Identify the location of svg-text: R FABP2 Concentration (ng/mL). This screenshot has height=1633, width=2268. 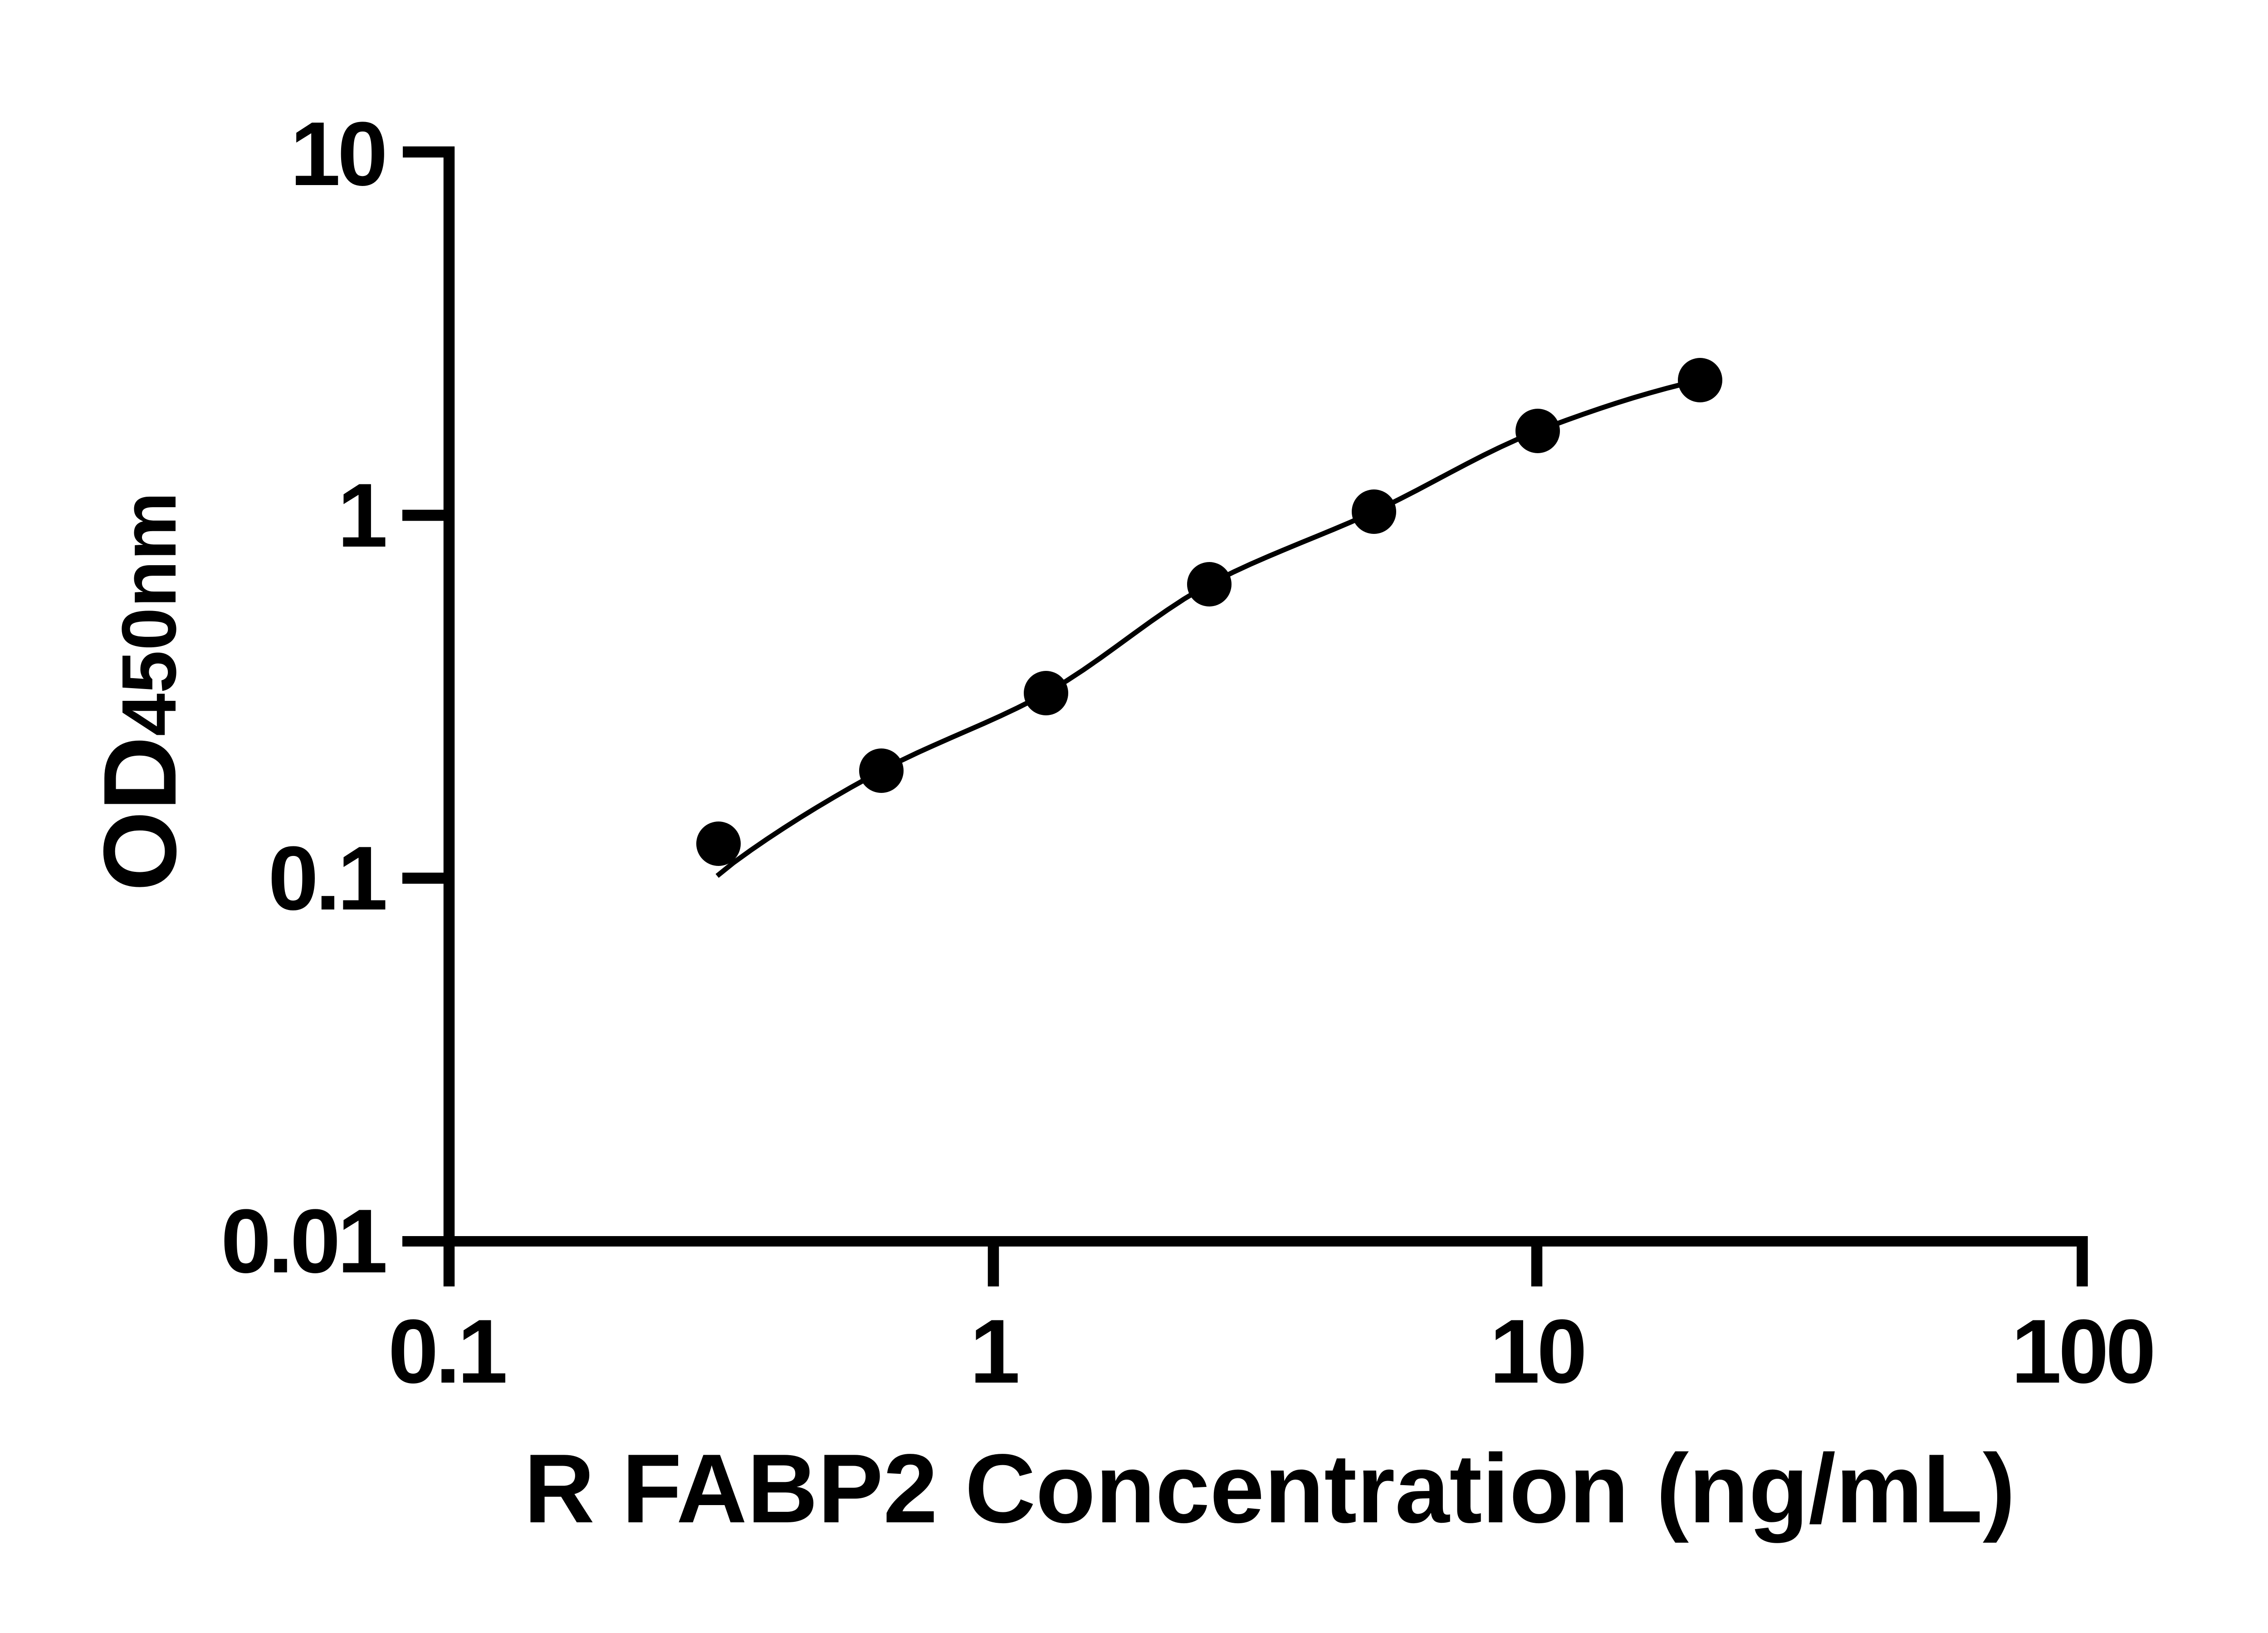
(1270, 1488).